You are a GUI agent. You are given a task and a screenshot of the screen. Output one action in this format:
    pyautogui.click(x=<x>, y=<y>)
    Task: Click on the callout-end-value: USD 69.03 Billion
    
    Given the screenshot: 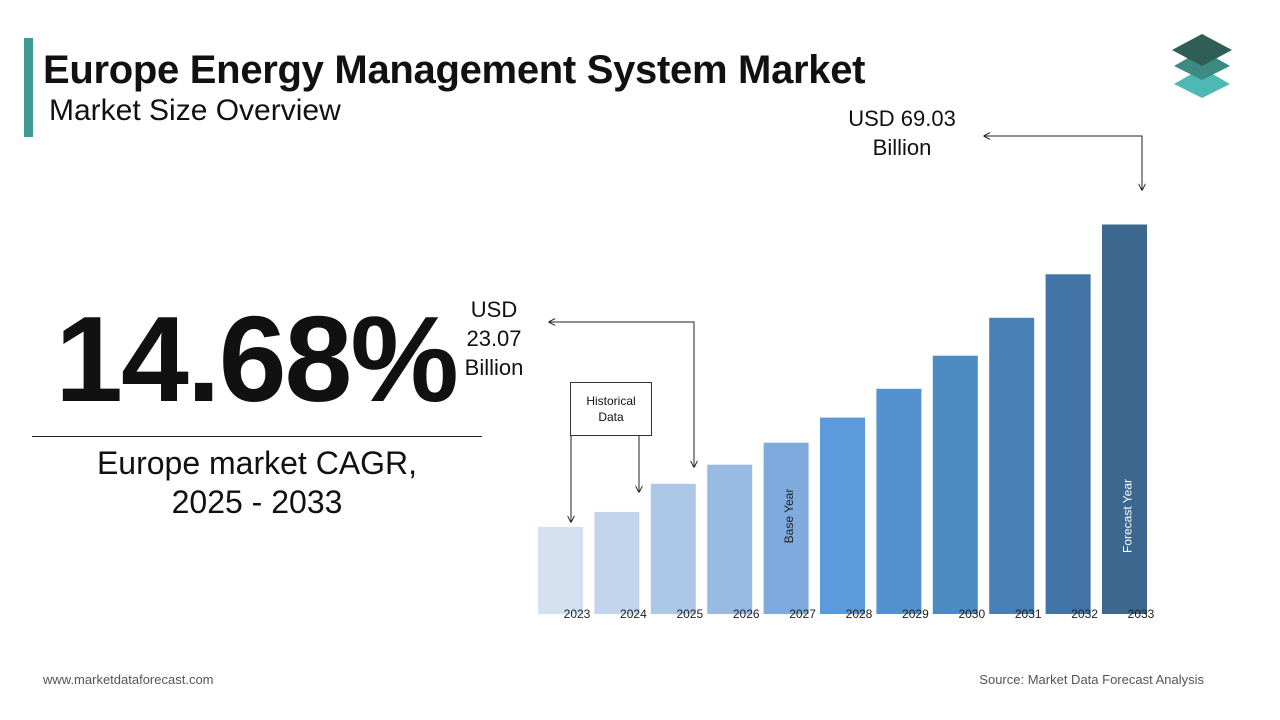 What is the action you would take?
    pyautogui.click(x=902, y=133)
    